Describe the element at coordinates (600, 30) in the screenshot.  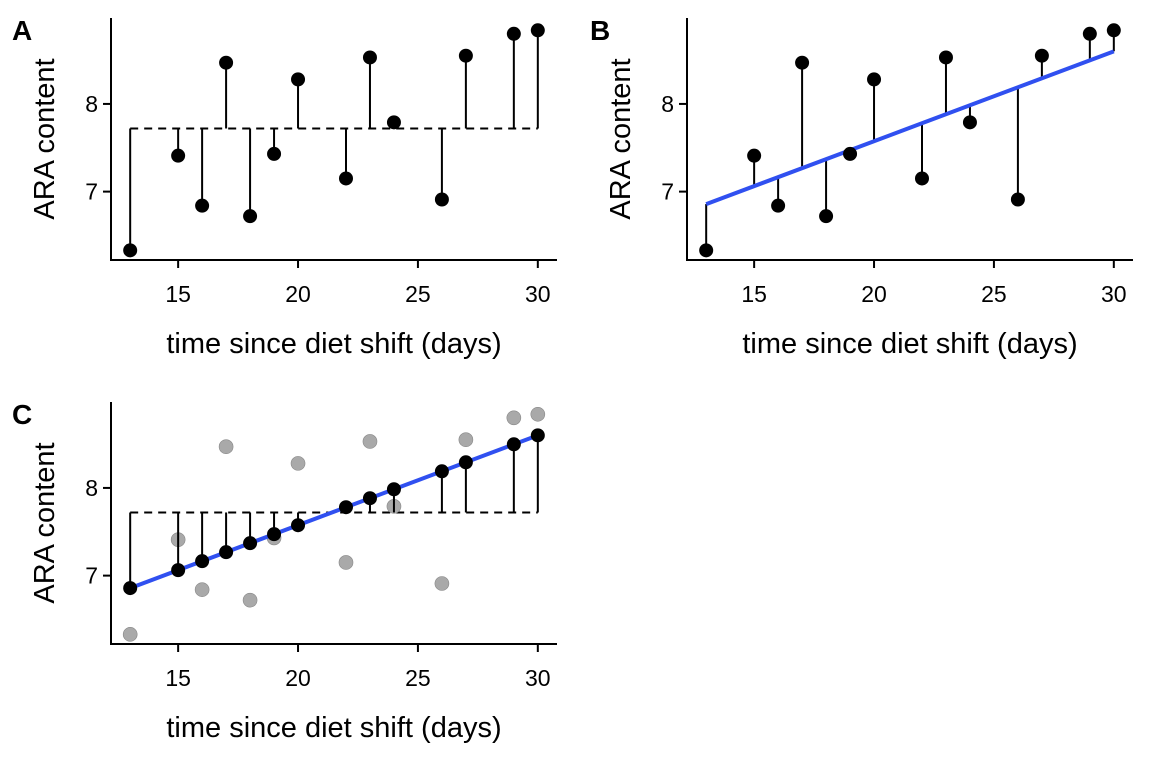
I see `panel-label: B` at that location.